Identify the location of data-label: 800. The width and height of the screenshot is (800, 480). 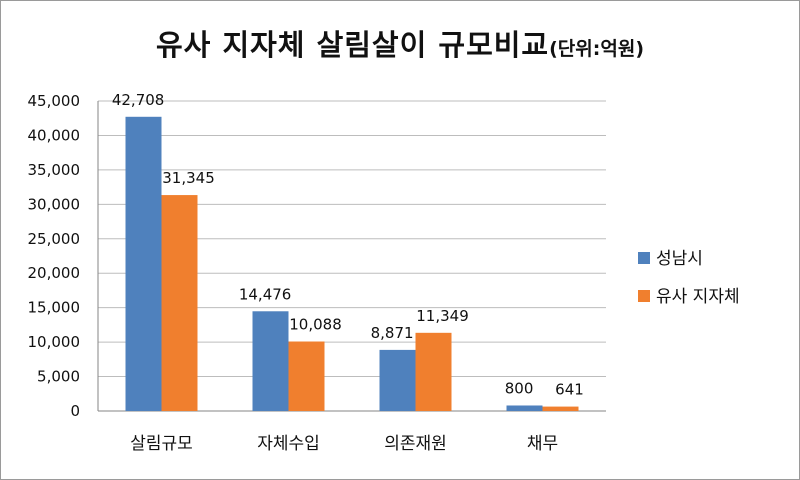
(519, 388).